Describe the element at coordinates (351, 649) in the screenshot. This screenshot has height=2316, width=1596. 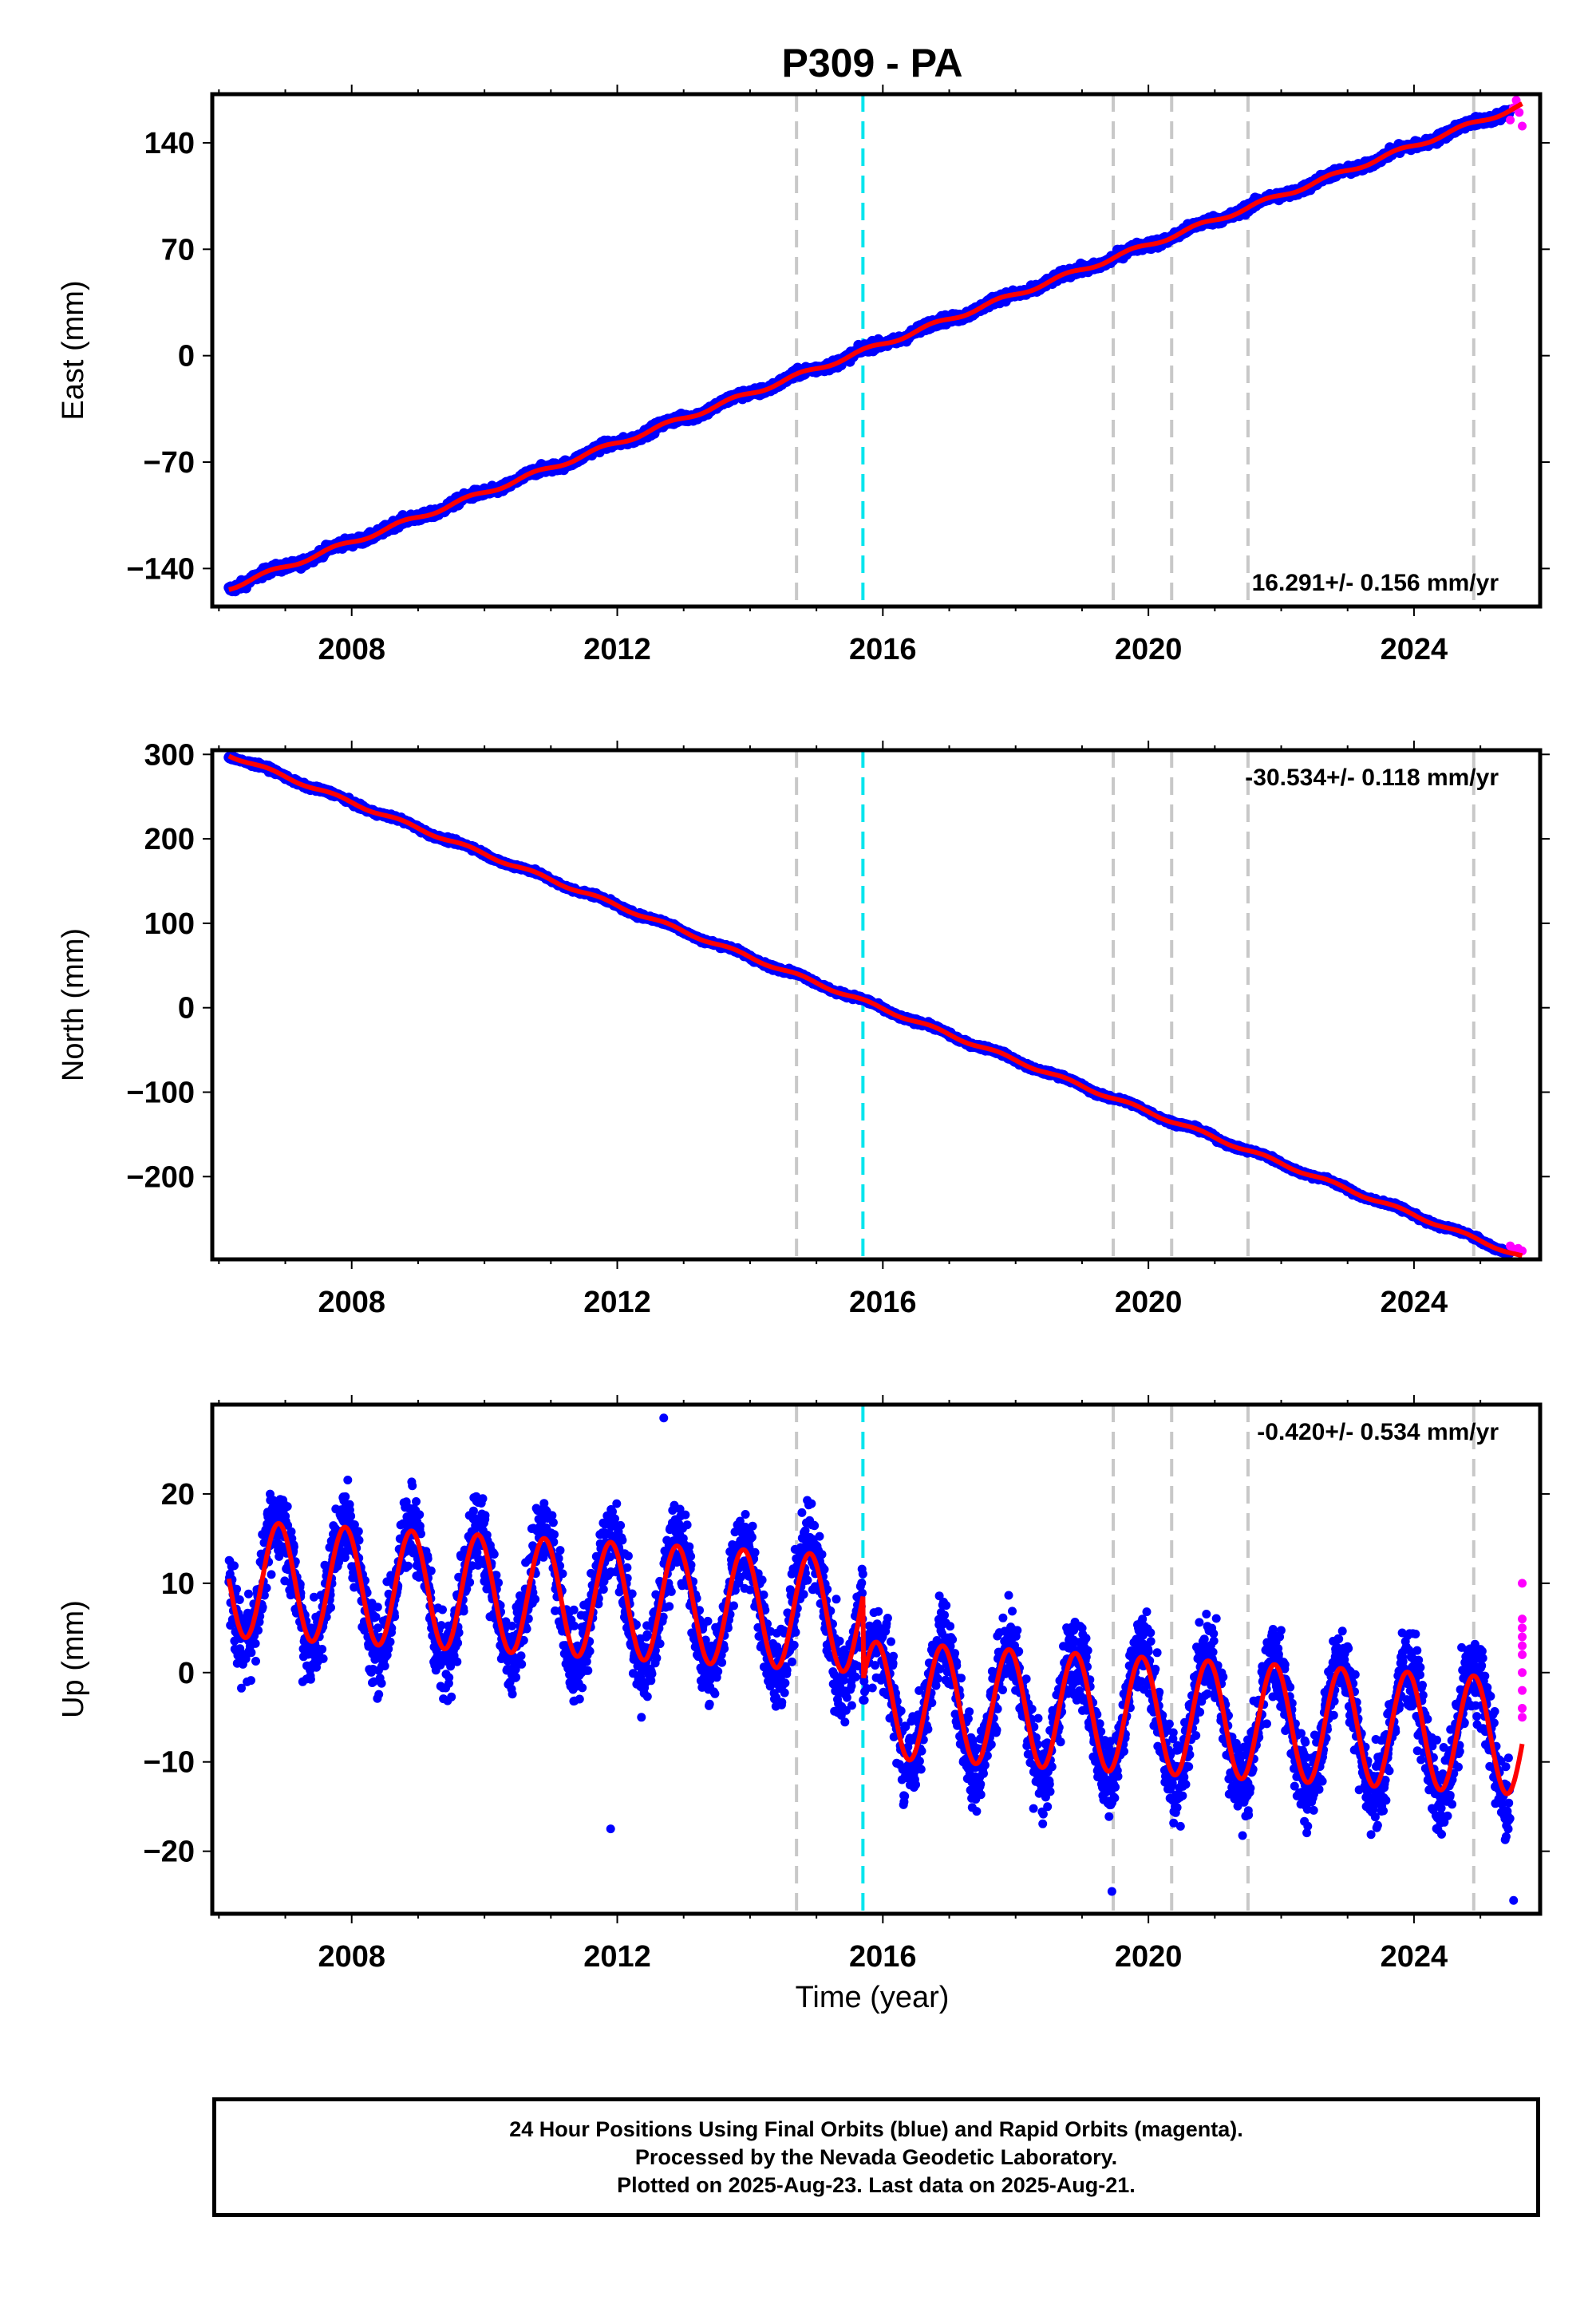
I see `x-tick-label: 2008` at that location.